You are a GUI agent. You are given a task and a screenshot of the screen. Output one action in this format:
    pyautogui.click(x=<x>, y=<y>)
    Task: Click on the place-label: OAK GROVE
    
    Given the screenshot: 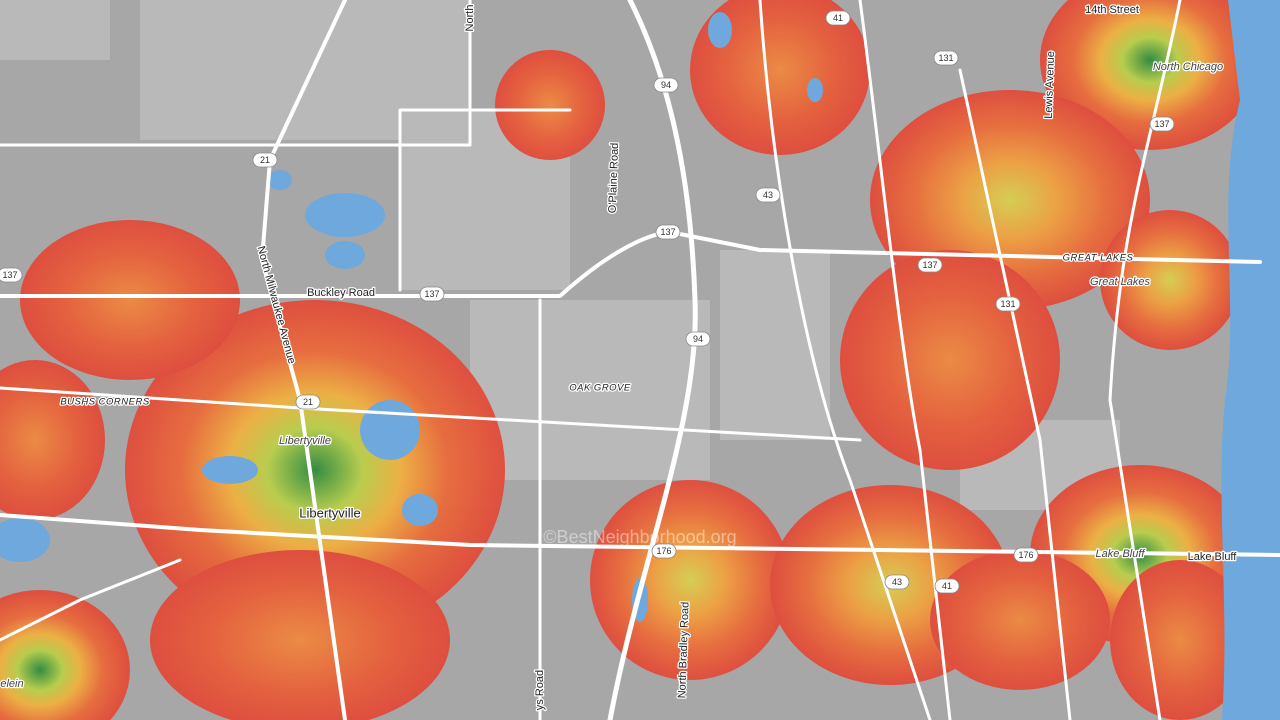 What is the action you would take?
    pyautogui.click(x=600, y=388)
    